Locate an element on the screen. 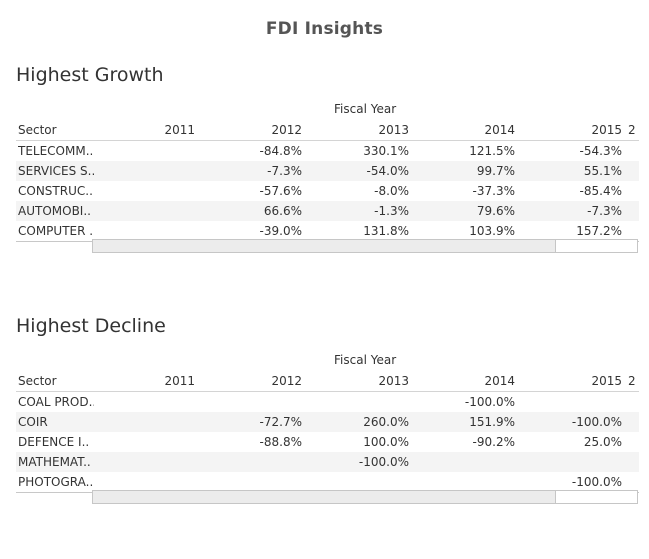 The width and height of the screenshot is (649, 559). sector-cell: DEFENCE I.. is located at coordinates (54, 442).